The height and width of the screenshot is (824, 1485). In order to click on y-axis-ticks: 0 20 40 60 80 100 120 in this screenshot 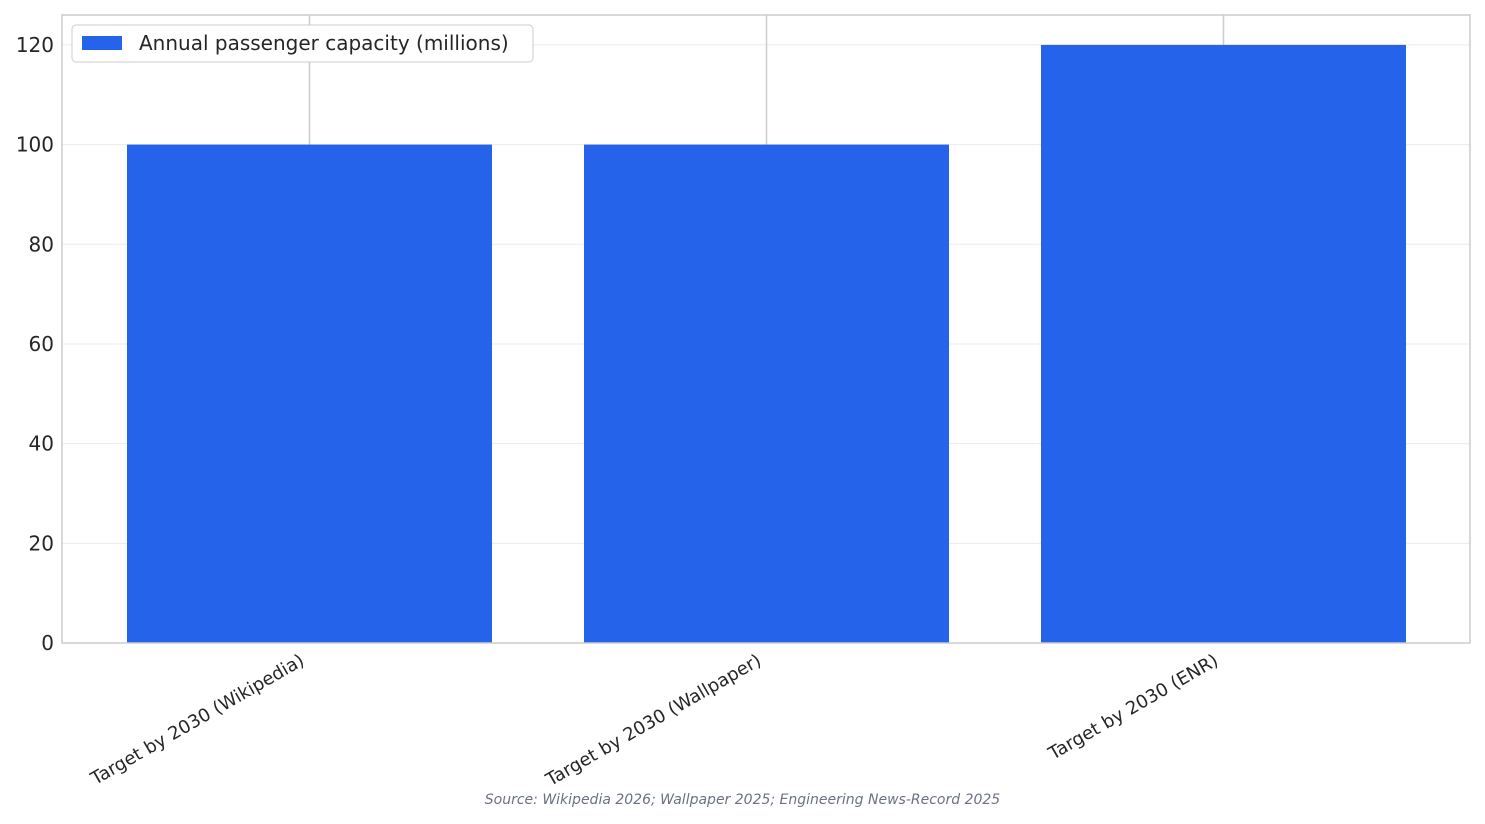, I will do `click(35, 344)`.